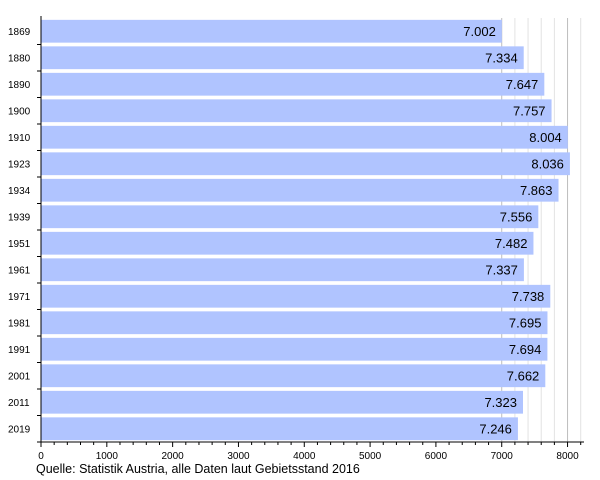  I want to click on category-label: 1939, so click(19, 217).